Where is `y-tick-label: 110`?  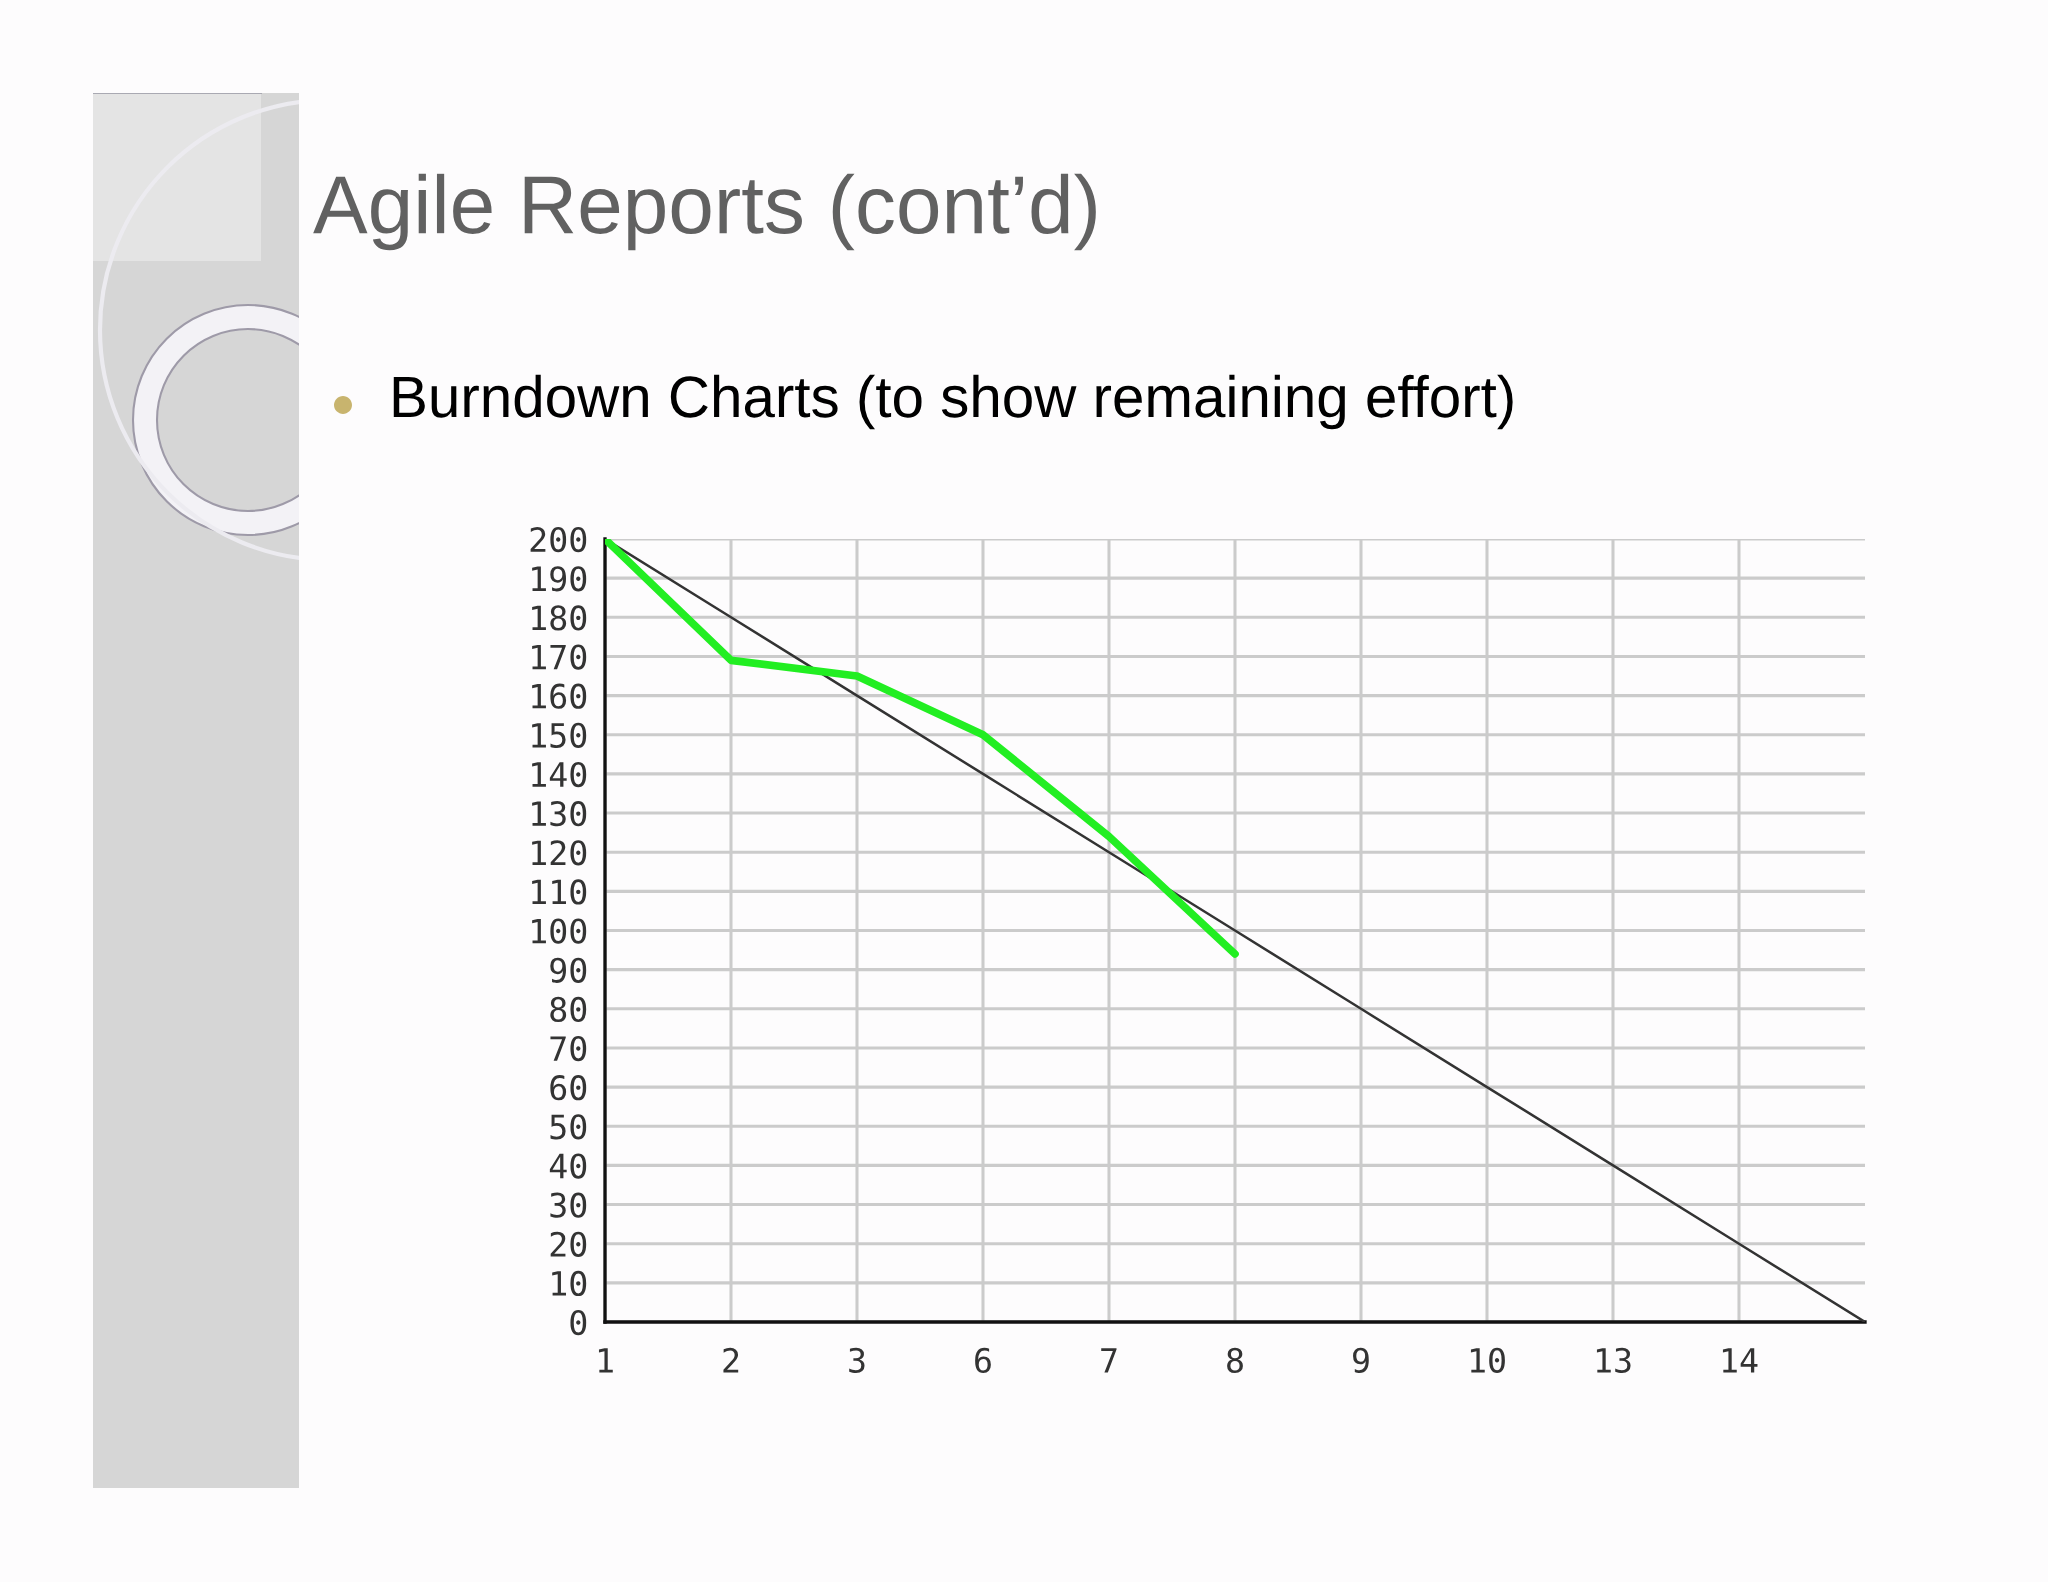
y-tick-label: 110 is located at coordinates (559, 892).